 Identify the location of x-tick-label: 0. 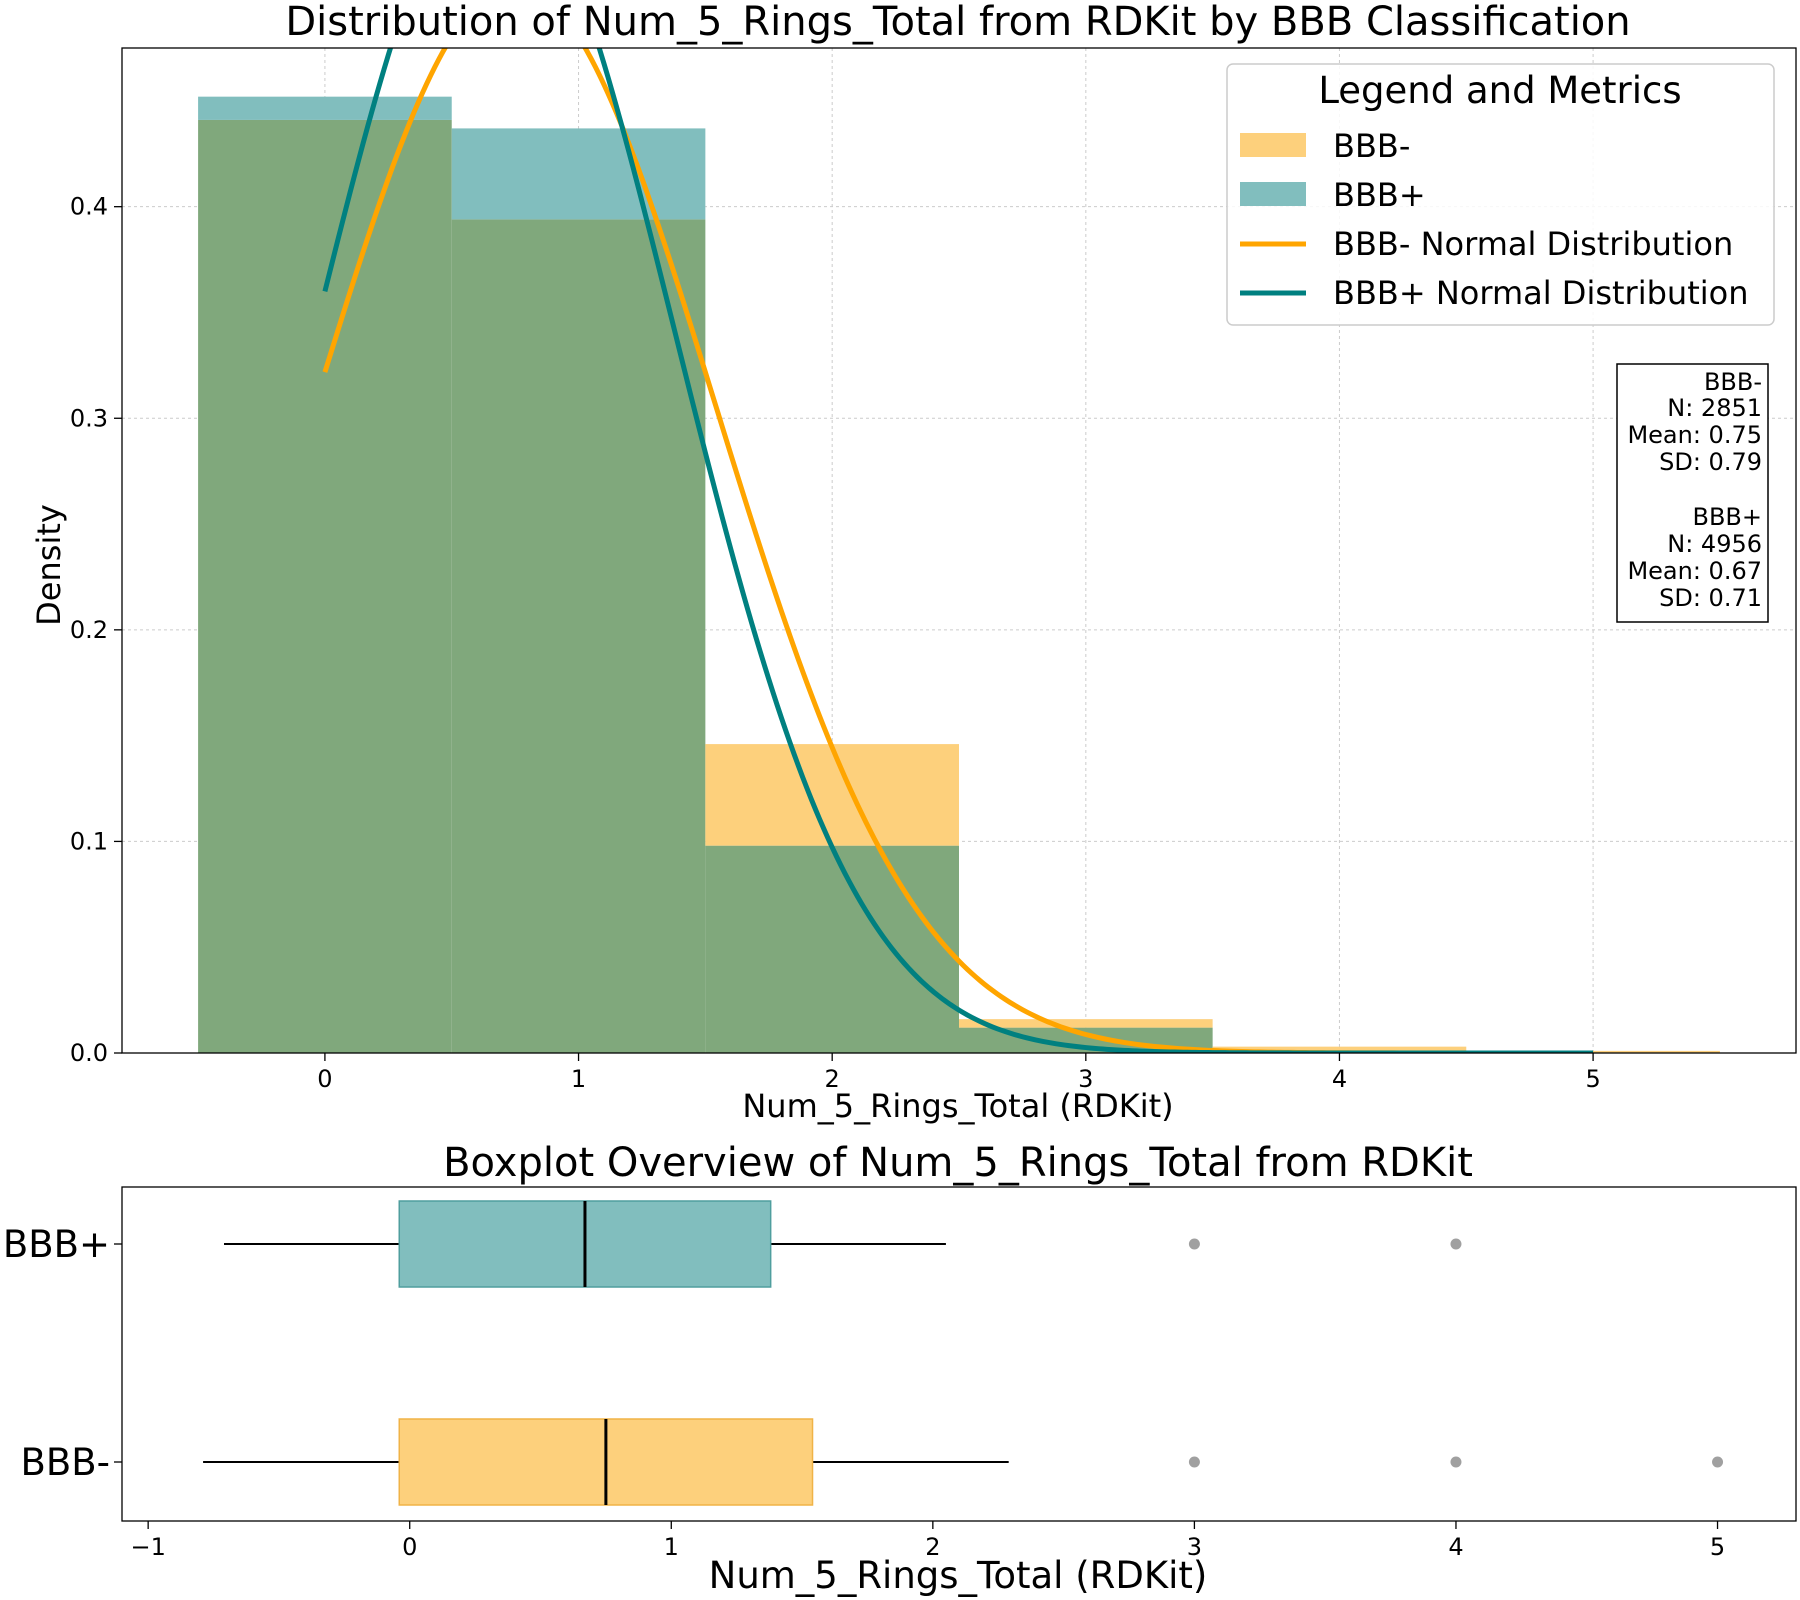
(324, 1079).